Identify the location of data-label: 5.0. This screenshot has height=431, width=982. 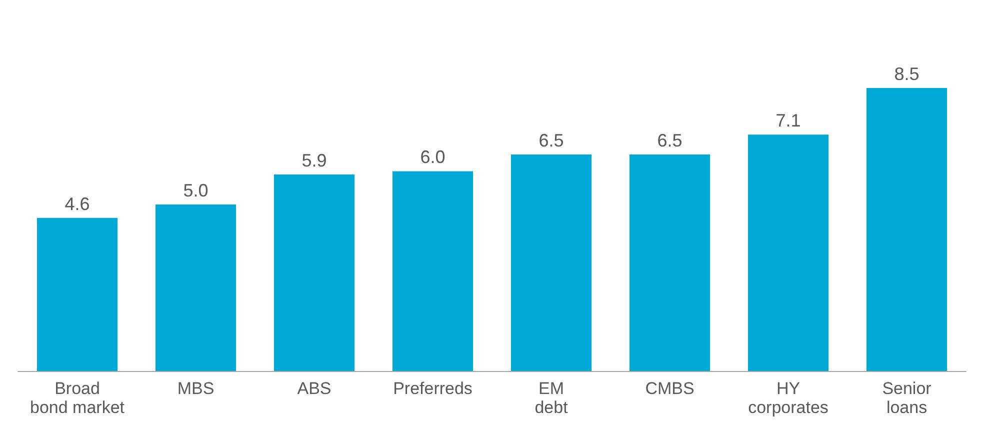
(195, 190).